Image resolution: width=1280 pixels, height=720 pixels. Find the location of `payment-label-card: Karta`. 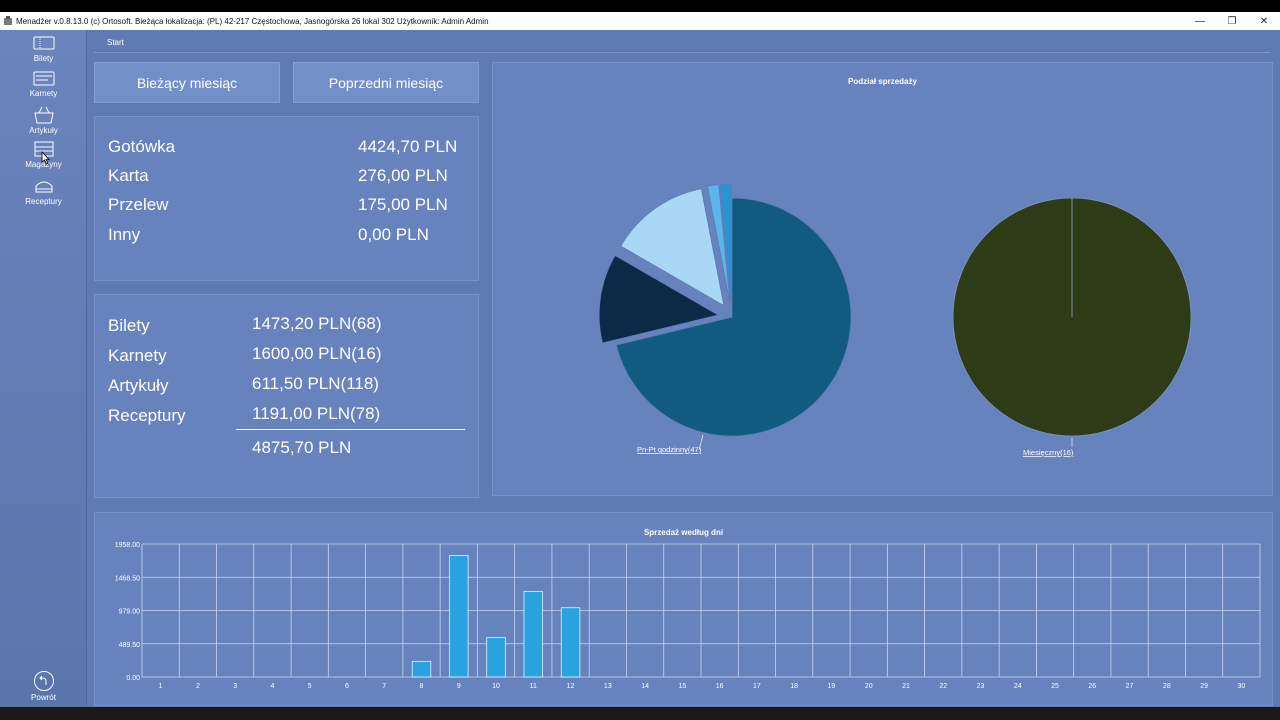

payment-label-card: Karta is located at coordinates (128, 175).